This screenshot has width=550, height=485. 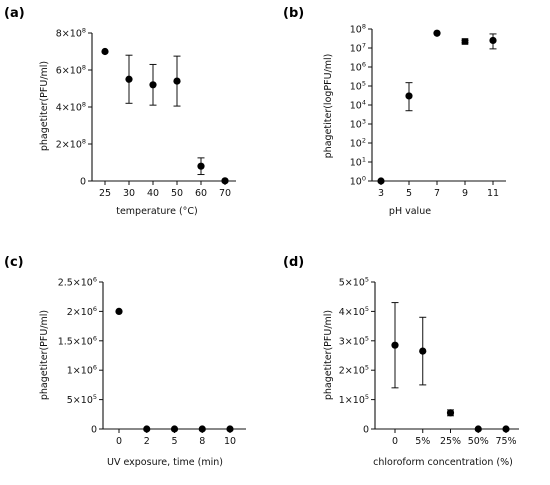 What do you see at coordinates (443, 462) in the screenshot?
I see `x-axis-title: chloroform concentration (%)` at bounding box center [443, 462].